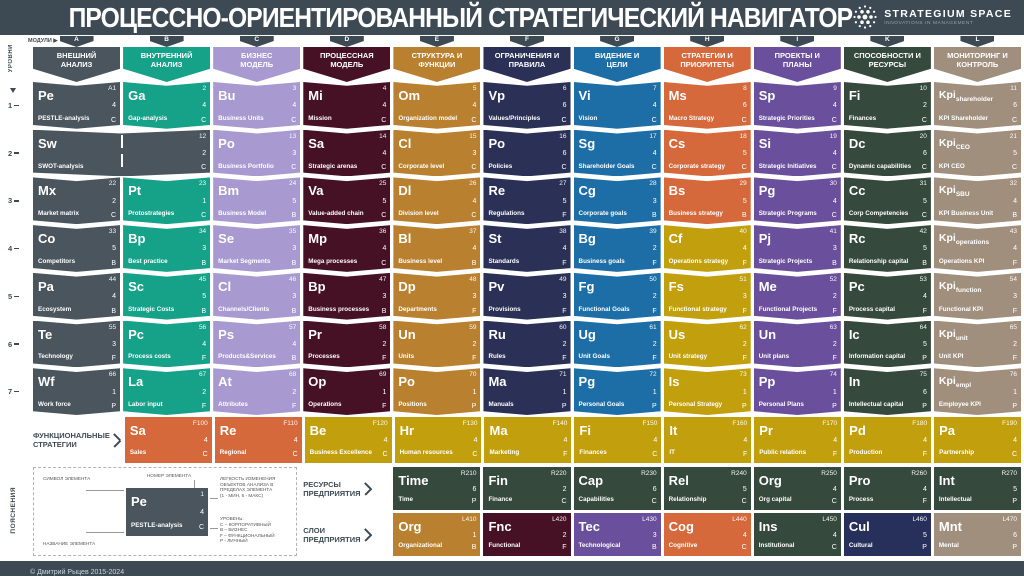 The height and width of the screenshot is (576, 1024). I want to click on element-cell: 9 Sp 4 Strategic Priorities C, so click(797, 105).